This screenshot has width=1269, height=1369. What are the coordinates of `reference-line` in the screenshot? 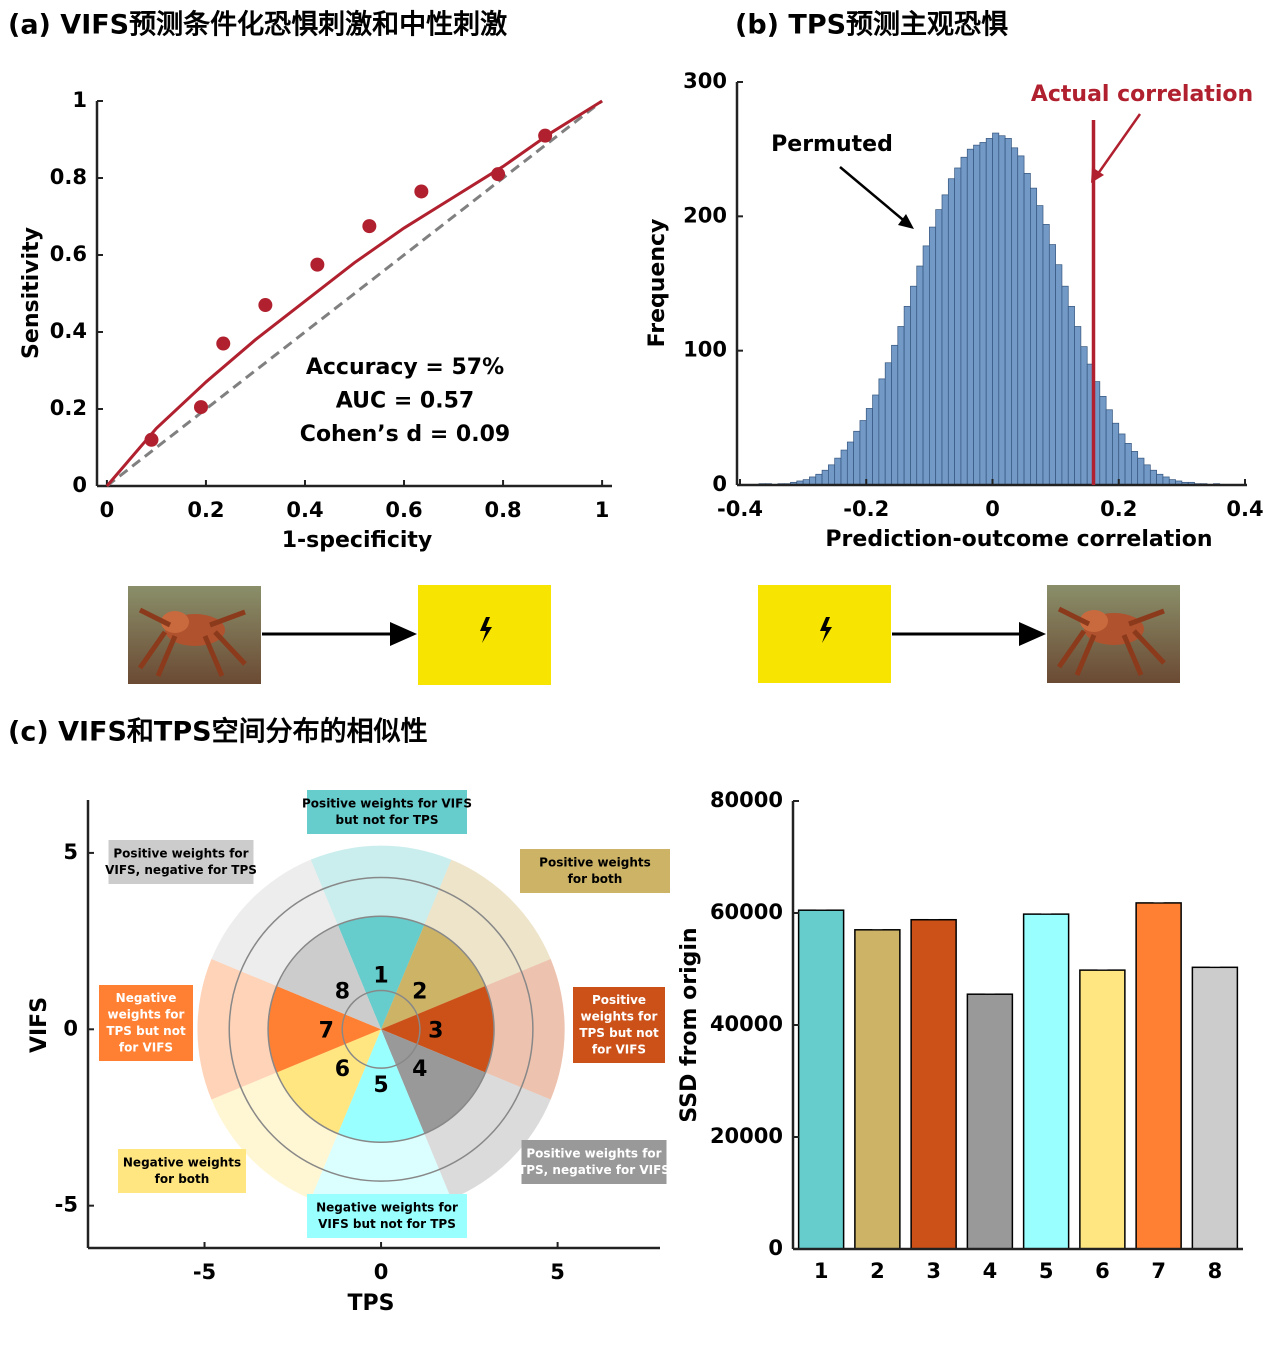 It's located at (354, 293).